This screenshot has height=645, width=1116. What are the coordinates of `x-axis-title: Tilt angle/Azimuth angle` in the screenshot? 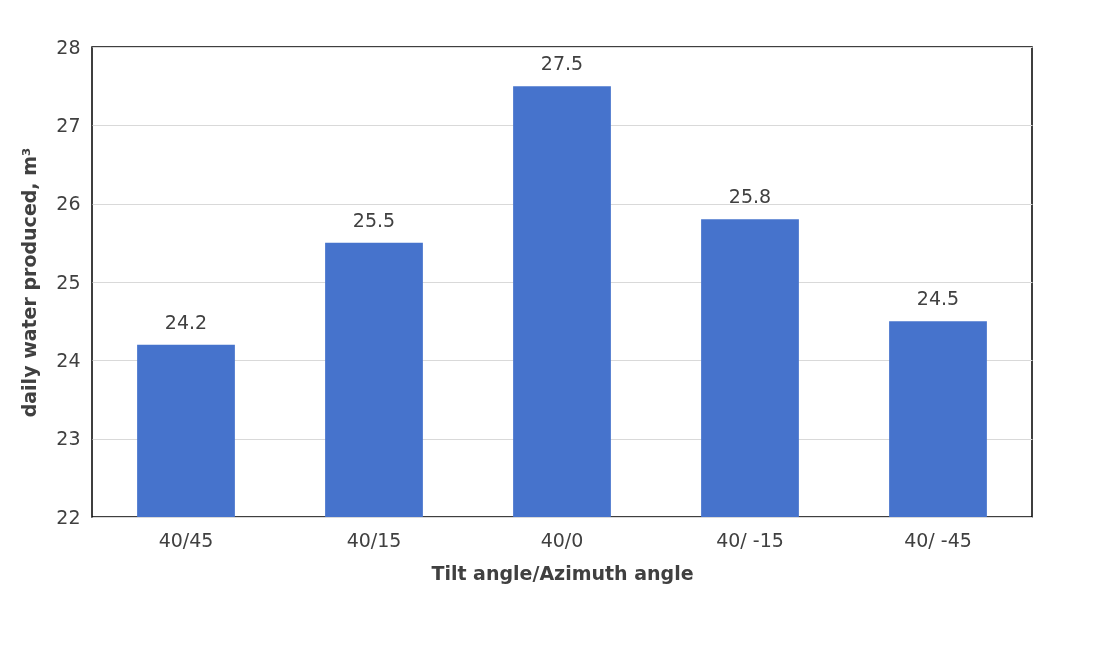 It's located at (562, 572).